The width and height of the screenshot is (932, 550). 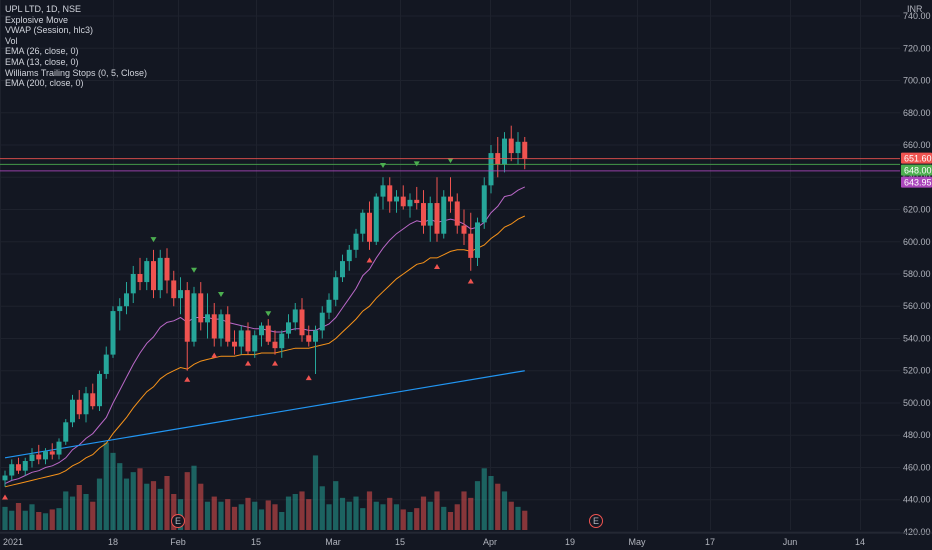 I want to click on x-tick-label: 15, so click(x=256, y=542).